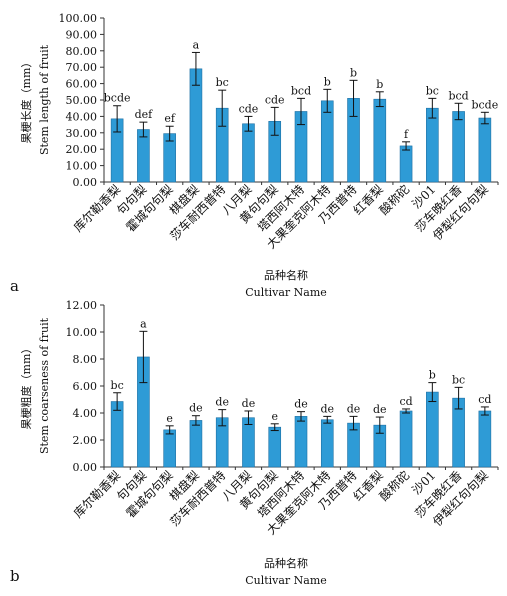 The height and width of the screenshot is (596, 507). What do you see at coordinates (85, 440) in the screenshot?
I see `y-tick-label: 2.00` at bounding box center [85, 440].